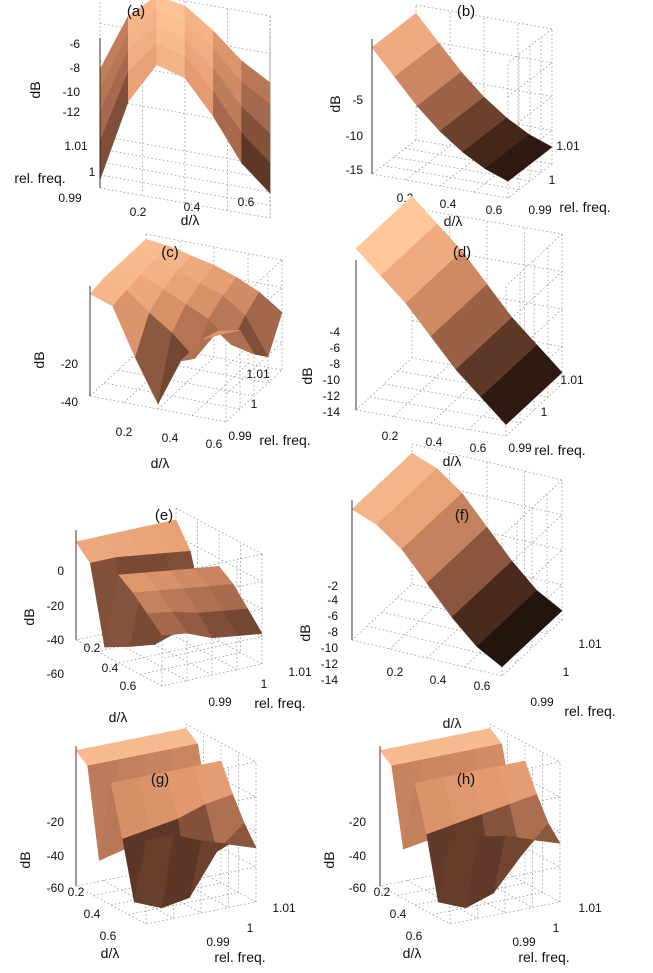  Describe the element at coordinates (136, 11) in the screenshot. I see `panel-title: (a)` at that location.